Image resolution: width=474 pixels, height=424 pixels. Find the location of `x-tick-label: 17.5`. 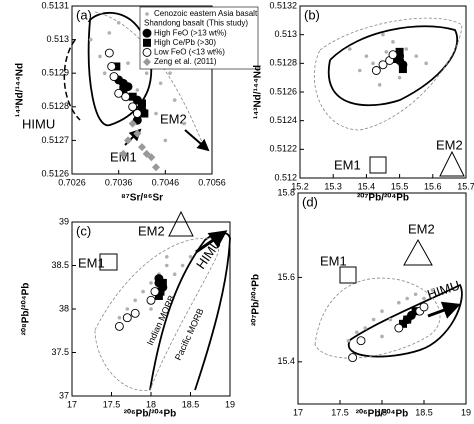

x-tick-label: 17.5 is located at coordinates (340, 412).